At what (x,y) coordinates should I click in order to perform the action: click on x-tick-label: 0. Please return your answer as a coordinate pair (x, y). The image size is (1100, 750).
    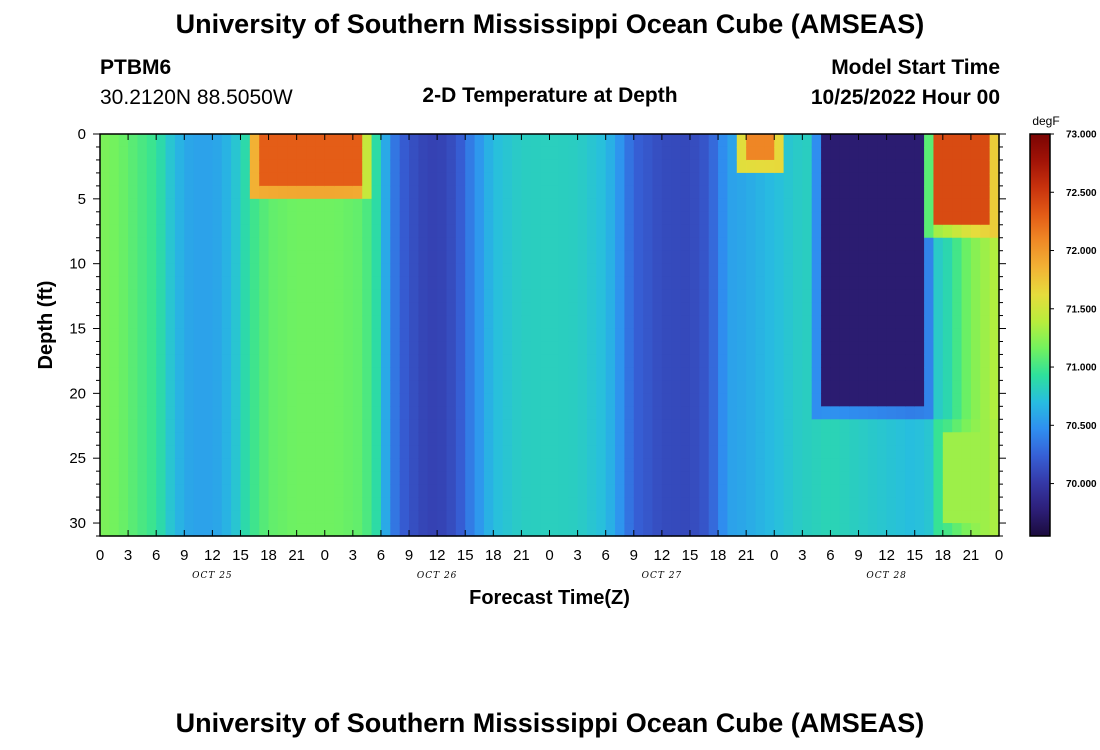
    Looking at the image, I should click on (774, 555).